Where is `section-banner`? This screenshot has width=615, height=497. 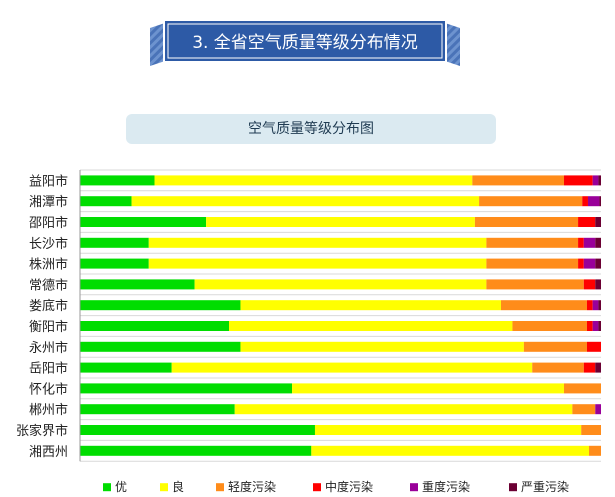
section-banner is located at coordinates (305, 43).